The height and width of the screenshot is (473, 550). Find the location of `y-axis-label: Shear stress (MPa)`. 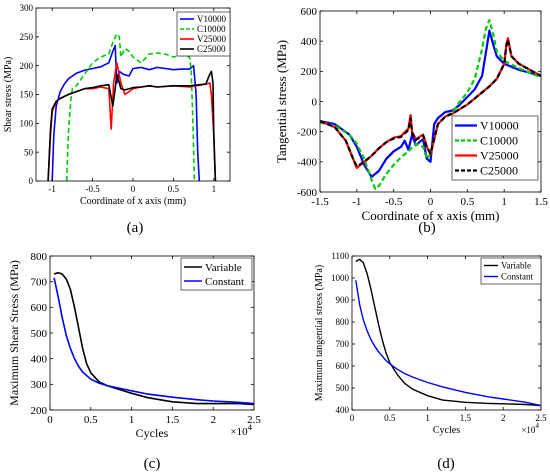

y-axis-label: Shear stress (MPa) is located at coordinates (8, 95).